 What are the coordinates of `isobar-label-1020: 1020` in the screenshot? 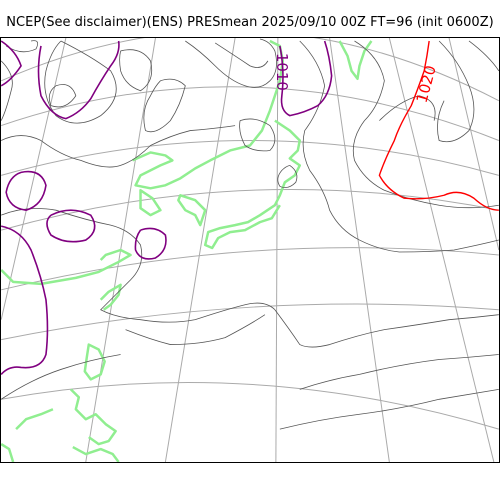 It's located at (426, 83).